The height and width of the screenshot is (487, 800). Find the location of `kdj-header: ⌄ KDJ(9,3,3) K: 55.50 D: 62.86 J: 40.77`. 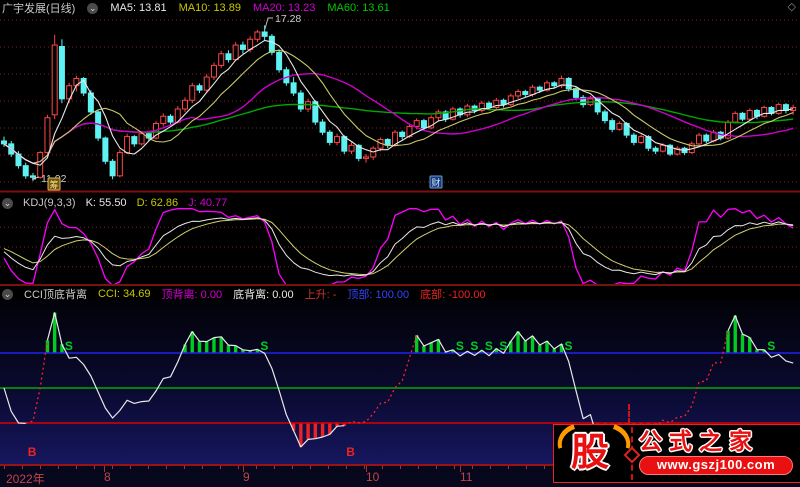

kdj-header: ⌄ KDJ(9,3,3) K: 55.50 D: 62.86 J: 40.77 is located at coordinates (114, 203).